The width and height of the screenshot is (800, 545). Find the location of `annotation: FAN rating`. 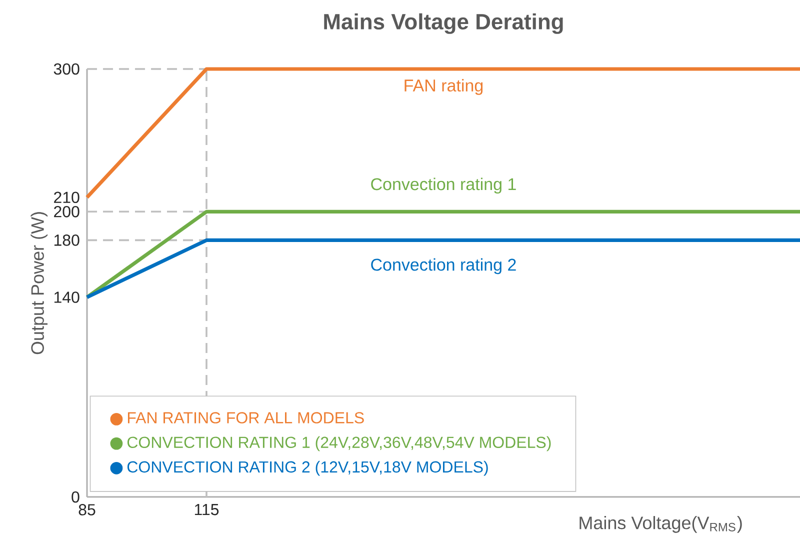

annotation: FAN rating is located at coordinates (443, 87).